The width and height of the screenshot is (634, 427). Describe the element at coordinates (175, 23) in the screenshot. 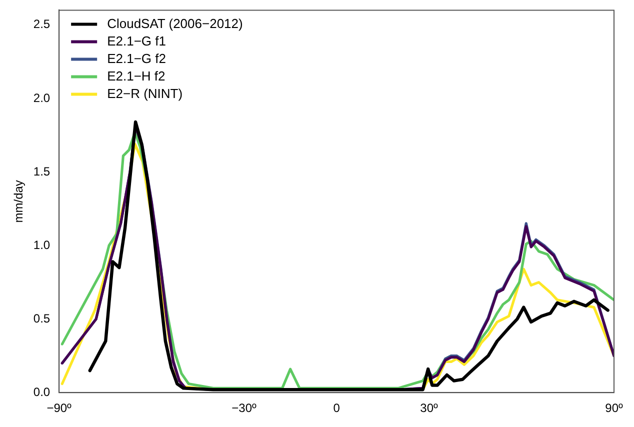

I see `legend-label: CloudSAT (2006−2012)` at that location.